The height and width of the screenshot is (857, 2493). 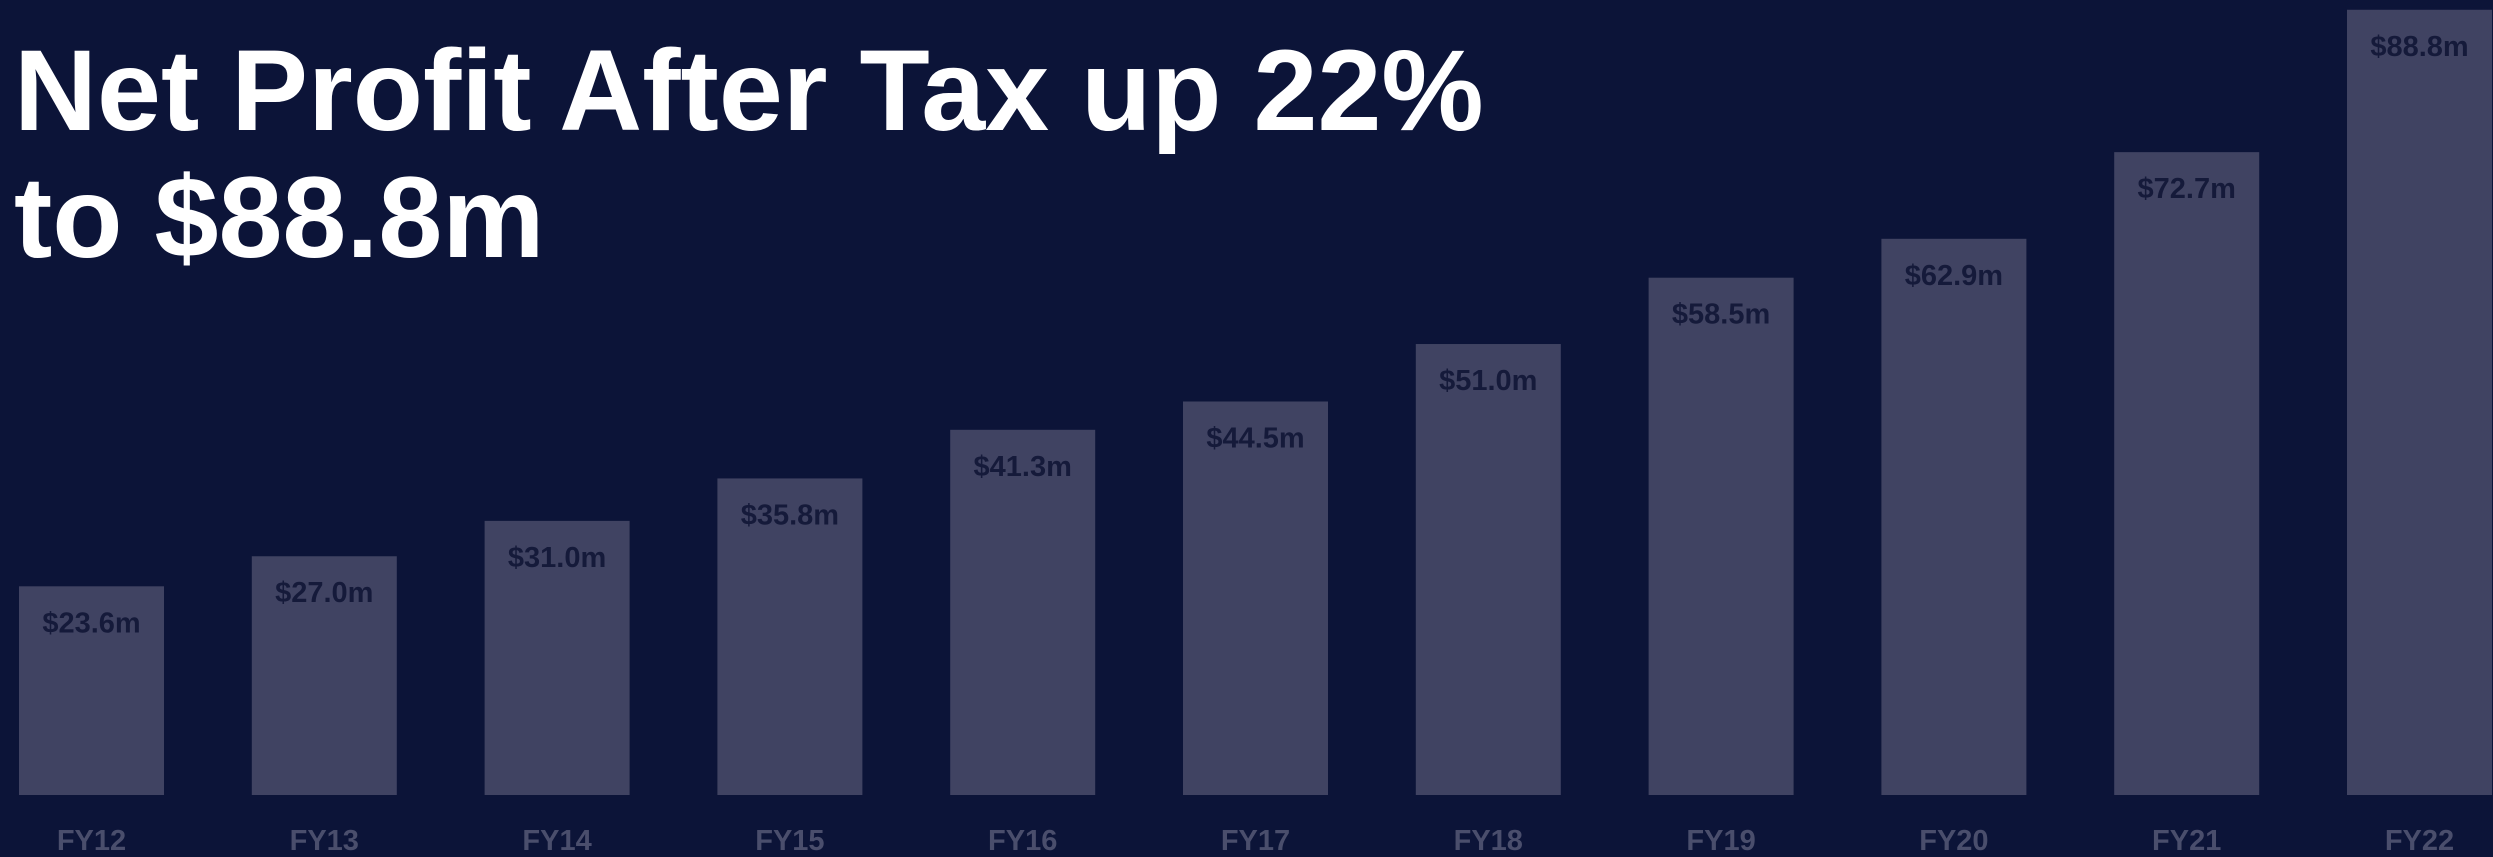 What do you see at coordinates (1953, 841) in the screenshot?
I see `x-tick-label: FY20` at bounding box center [1953, 841].